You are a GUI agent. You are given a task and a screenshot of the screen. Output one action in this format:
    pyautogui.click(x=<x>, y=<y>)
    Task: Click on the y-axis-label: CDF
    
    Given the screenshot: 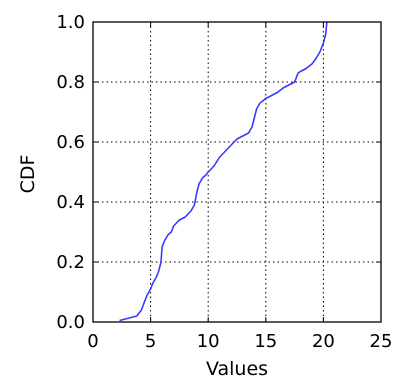 What is the action you would take?
    pyautogui.click(x=28, y=174)
    